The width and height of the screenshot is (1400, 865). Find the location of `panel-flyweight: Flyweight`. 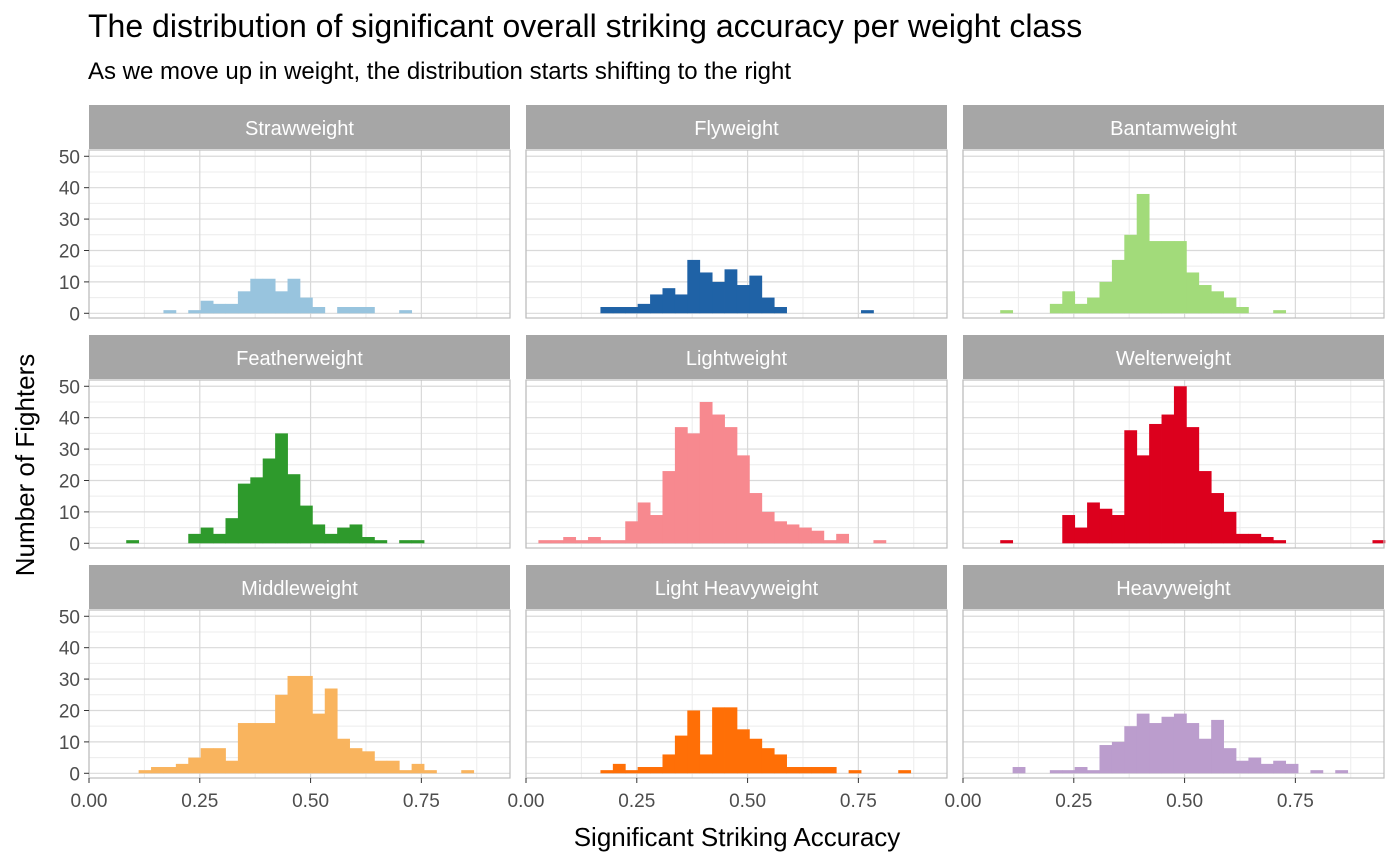

panel-flyweight: Flyweight is located at coordinates (736, 212).